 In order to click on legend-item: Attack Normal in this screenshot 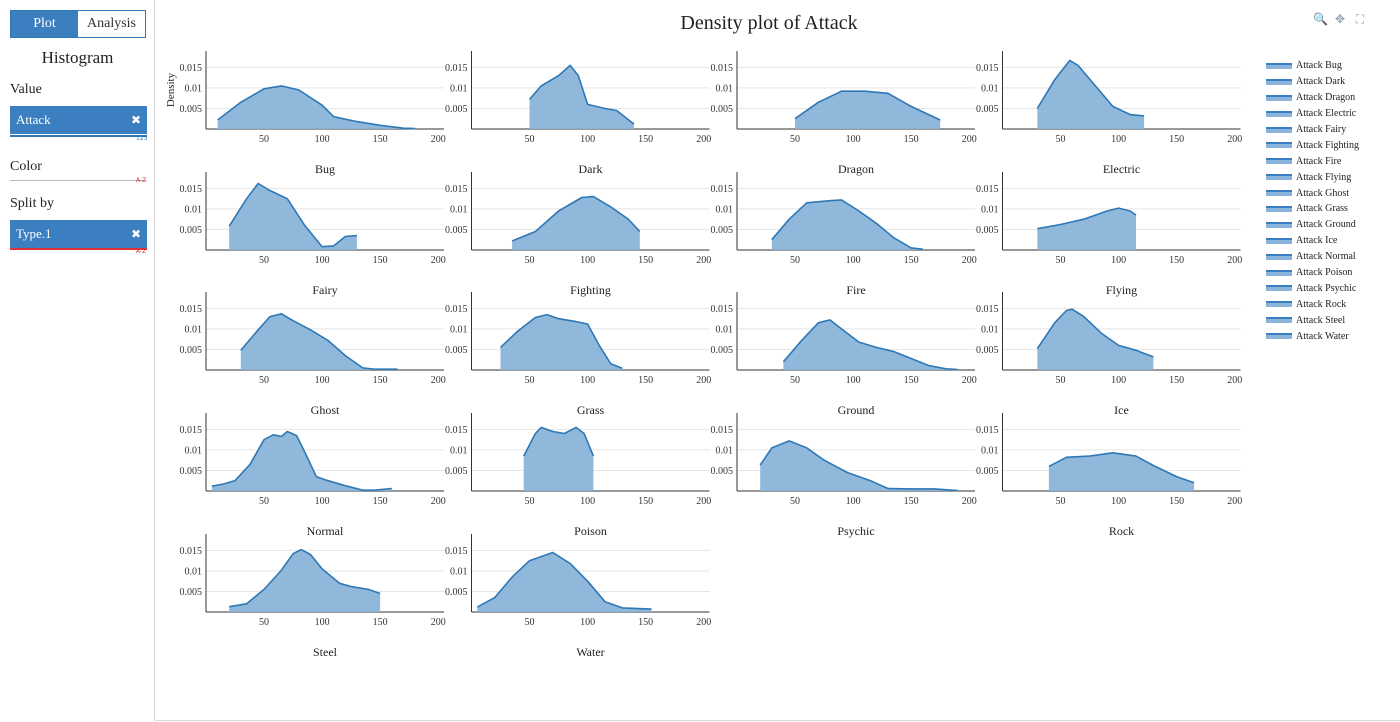, I will do `click(1312, 257)`.